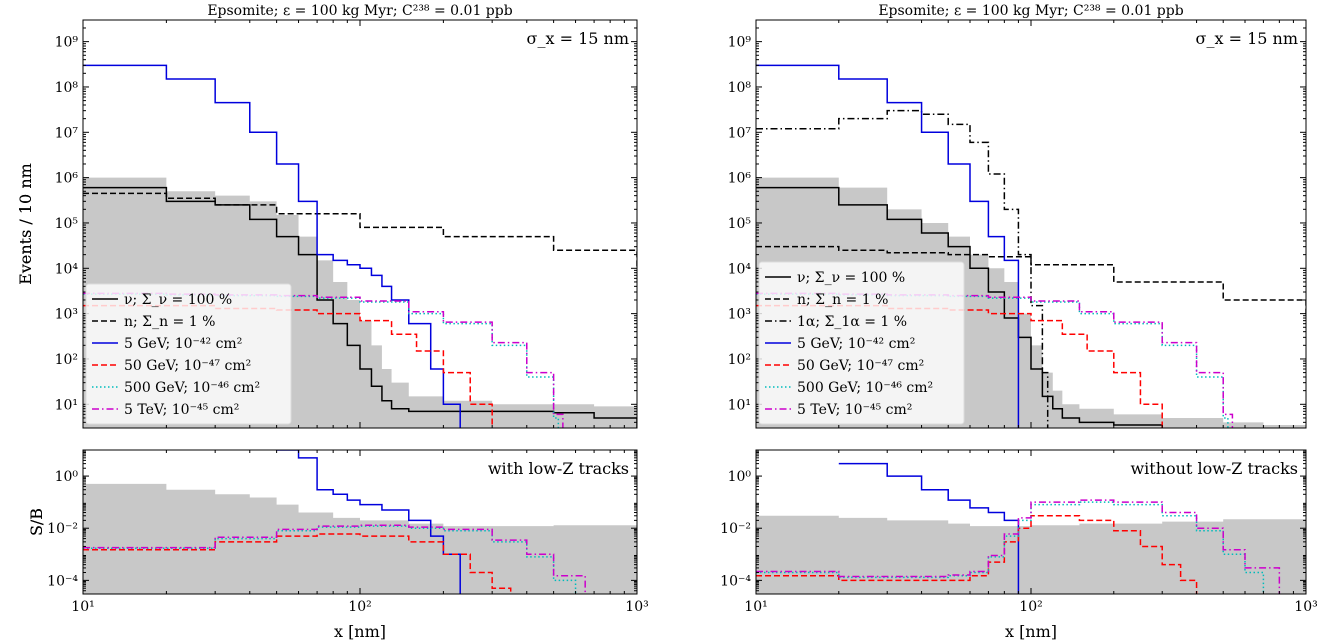 This screenshot has height=643, width=1338. What do you see at coordinates (852, 322) in the screenshot?
I see `legend-entry-1-1-1: 1α; Σ_1α = 1 %` at bounding box center [852, 322].